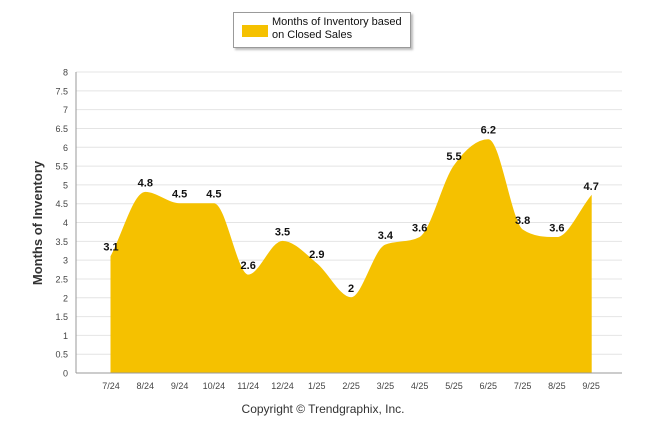 Image resolution: width=646 pixels, height=434 pixels. What do you see at coordinates (111, 386) in the screenshot?
I see `x-tick-label: 7/24` at bounding box center [111, 386].